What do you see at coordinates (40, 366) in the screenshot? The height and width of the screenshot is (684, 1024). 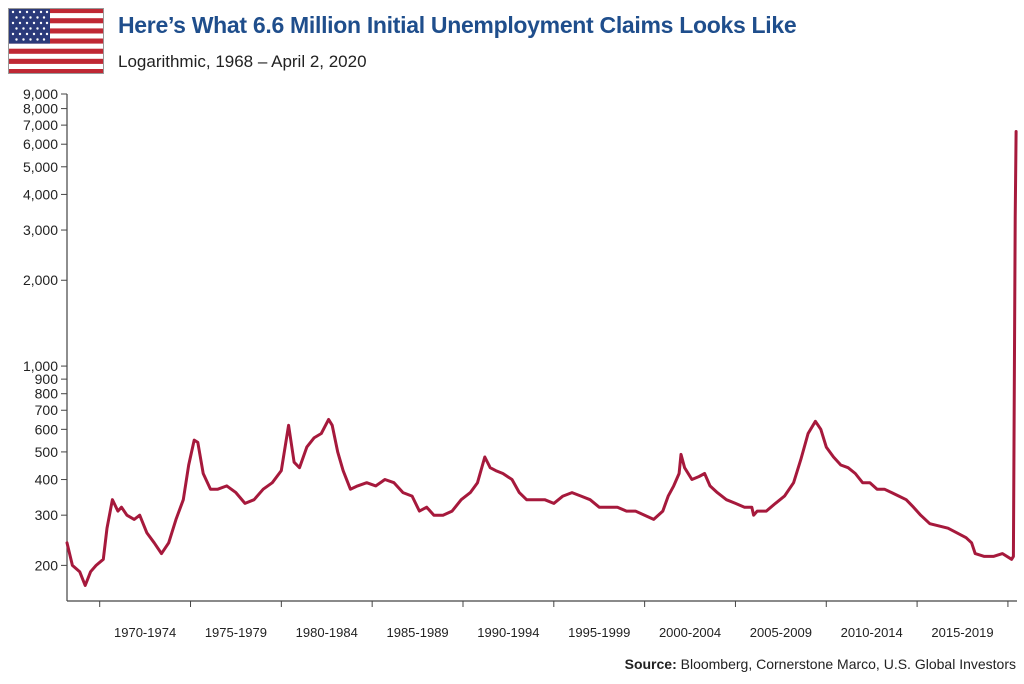 I see `y-tick-label: 1,000` at bounding box center [40, 366].